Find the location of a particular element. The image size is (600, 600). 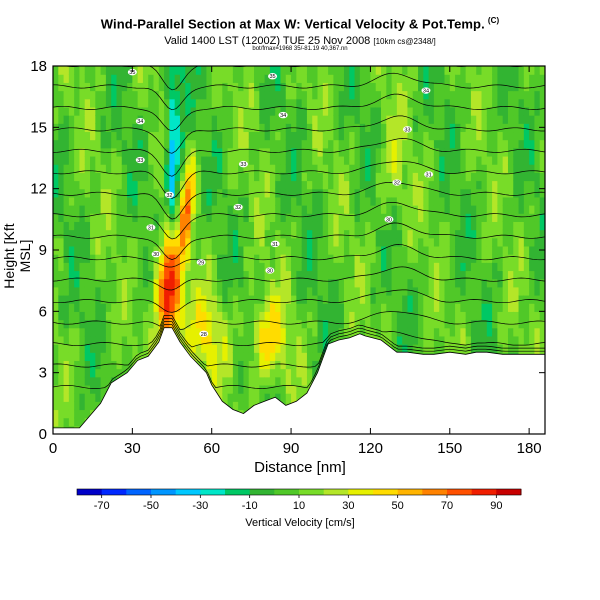

x-tick-label: 120 is located at coordinates (370, 448).